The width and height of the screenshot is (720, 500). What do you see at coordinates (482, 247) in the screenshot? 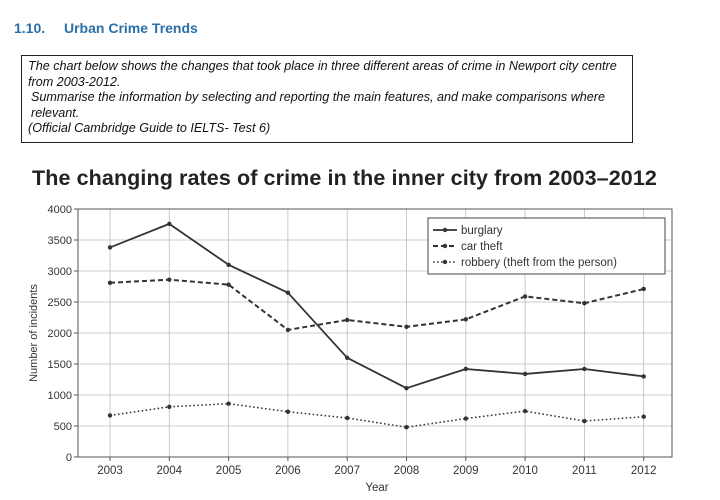
I see `legend-label: car theft` at bounding box center [482, 247].